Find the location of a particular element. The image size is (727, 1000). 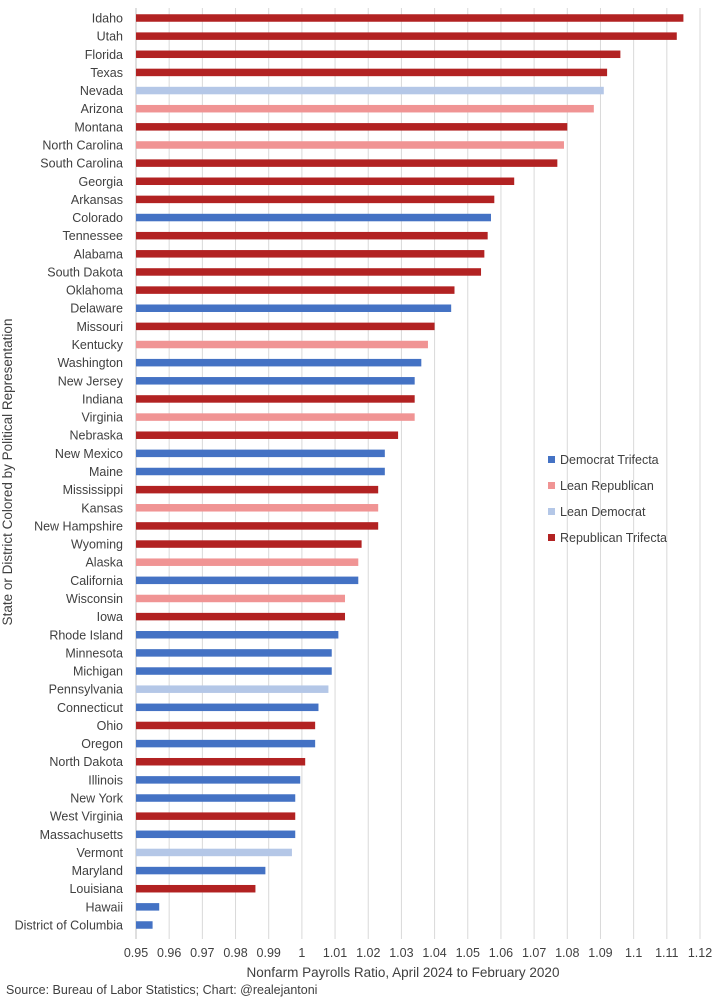

category-label: Maine is located at coordinates (106, 472).